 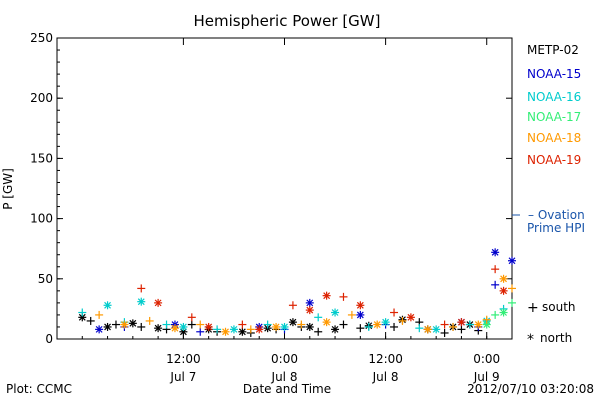 I want to click on model-line-label-2: Prime HPI, so click(x=556, y=228).